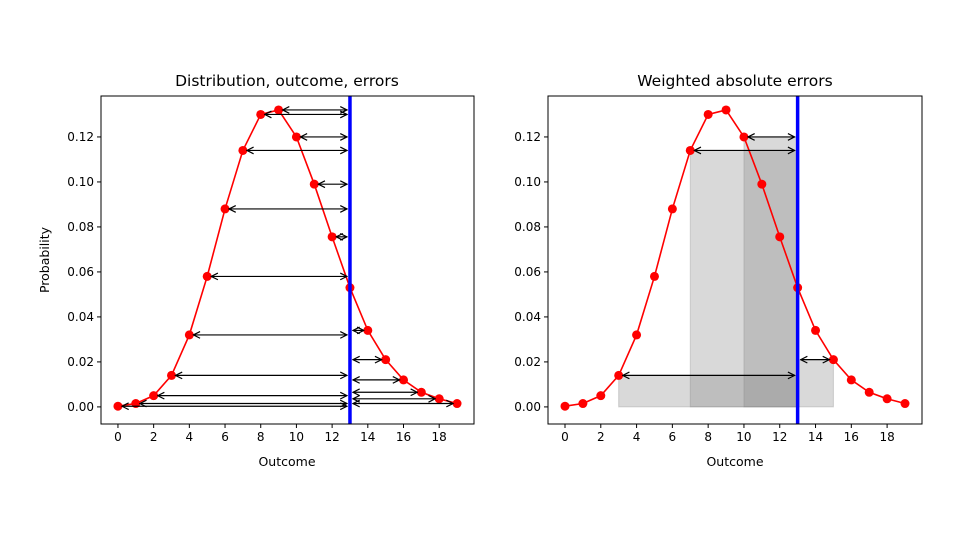 The height and width of the screenshot is (540, 960). I want to click on y-axis-label: Probability, so click(44, 259).